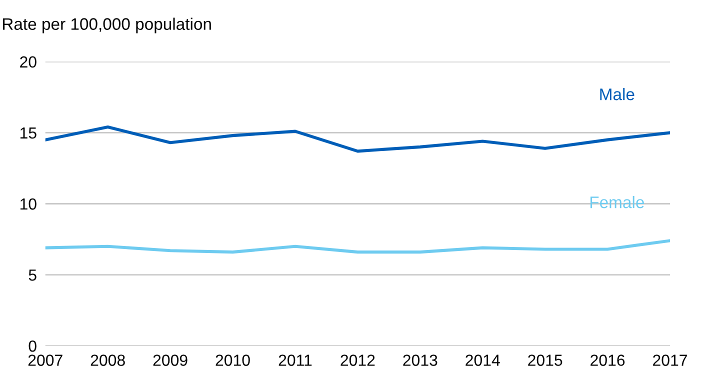  Describe the element at coordinates (45, 360) in the screenshot. I see `x-tick-label: 2007` at that location.